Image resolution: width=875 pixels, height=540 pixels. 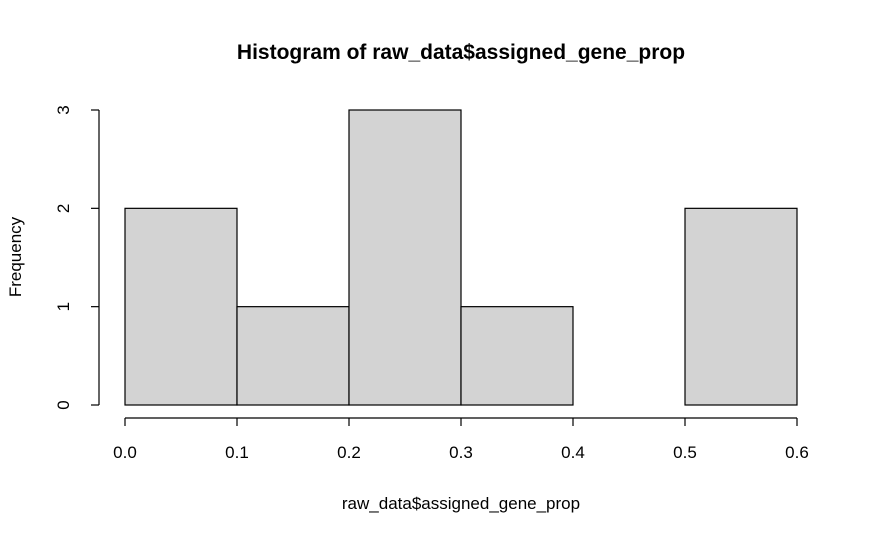 I want to click on chart-title: Histogram of raw_data$assigned_gene_prop, so click(x=461, y=52).